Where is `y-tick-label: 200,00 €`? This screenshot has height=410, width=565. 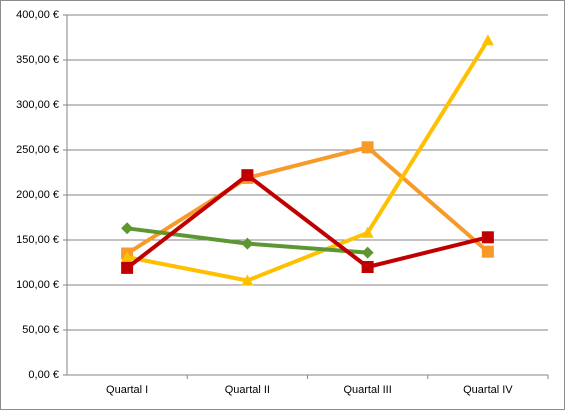
y-tick-label: 200,00 € is located at coordinates (37, 195).